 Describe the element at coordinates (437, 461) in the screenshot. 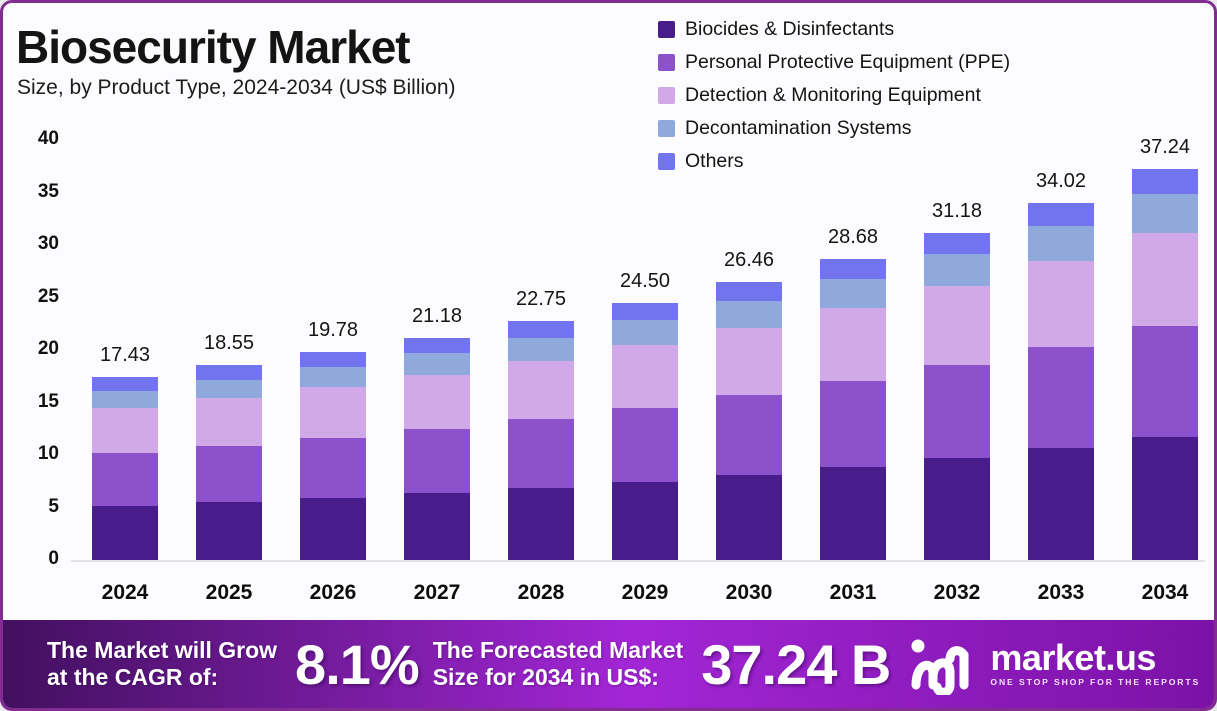

I see `bar-2027-personal-protective-equipment-ppe` at that location.